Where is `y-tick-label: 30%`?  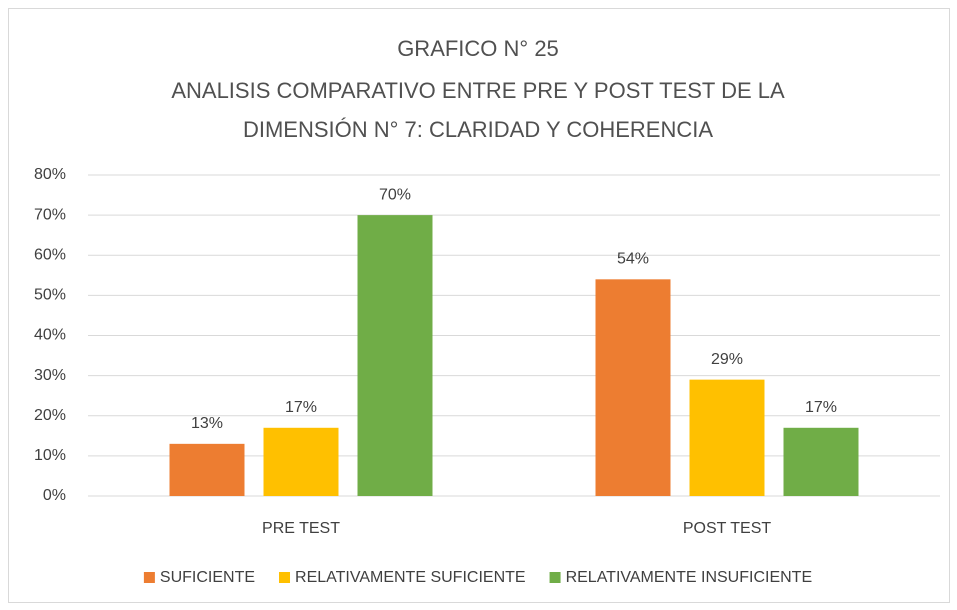 y-tick-label: 30% is located at coordinates (50, 375).